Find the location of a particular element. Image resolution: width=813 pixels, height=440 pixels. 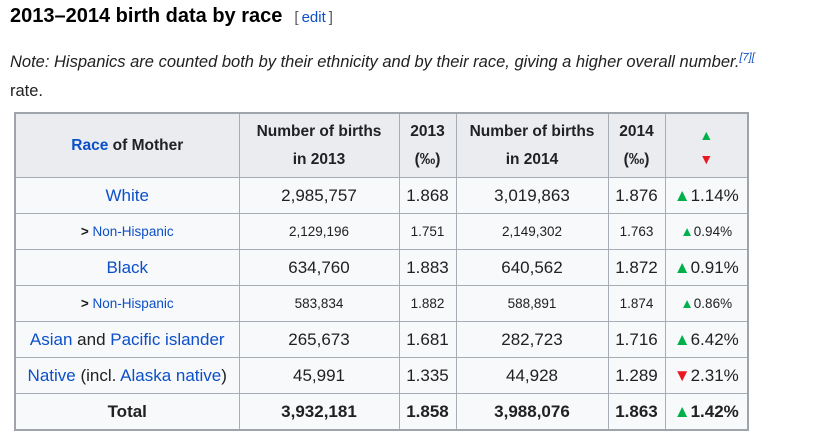

section-heading: 2013–2014 birth data by race [edit] is located at coordinates (171, 16).